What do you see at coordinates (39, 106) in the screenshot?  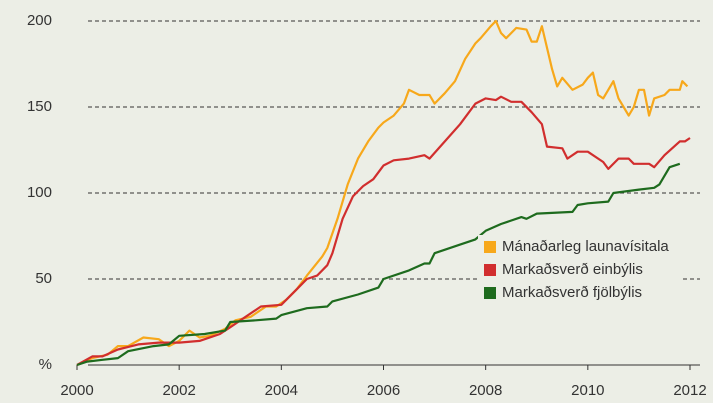 I see `y-tick-label: 150` at bounding box center [39, 106].